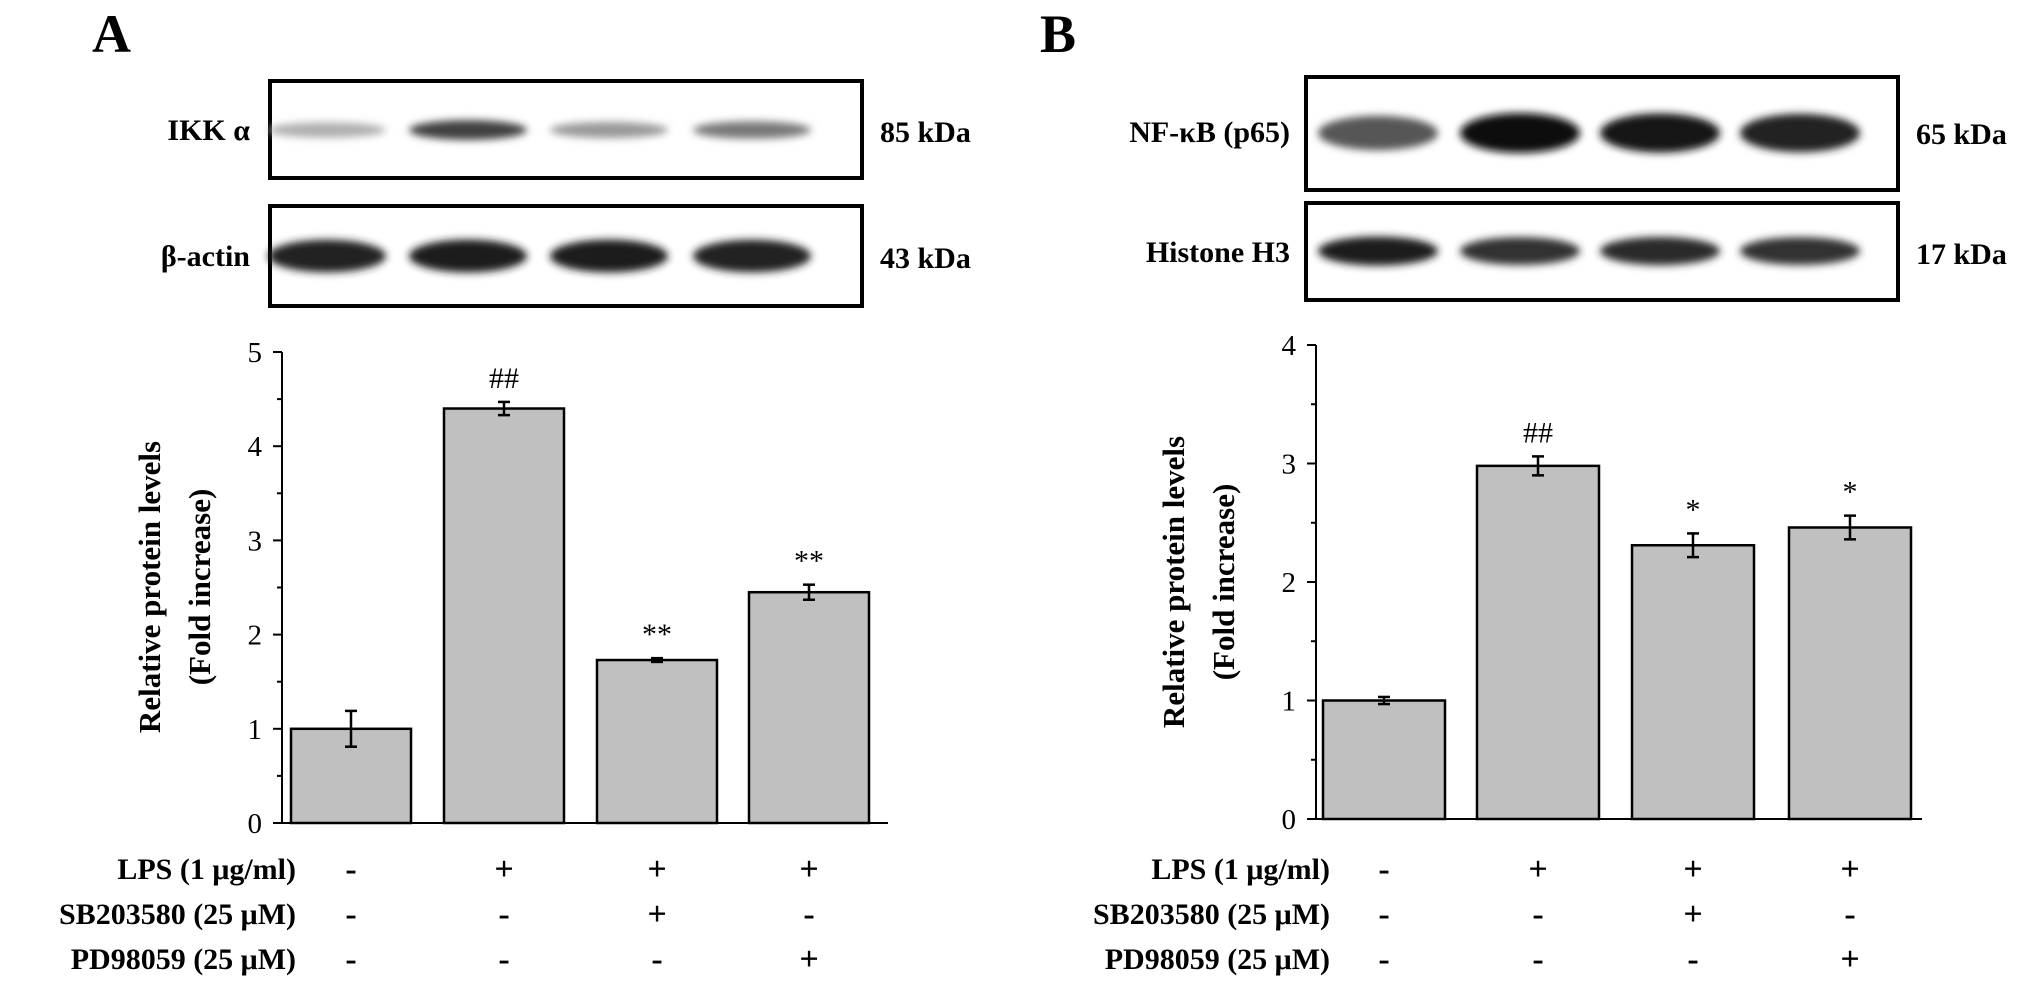  Describe the element at coordinates (205, 256) in the screenshot. I see `blot-protein-label: β-actin` at that location.